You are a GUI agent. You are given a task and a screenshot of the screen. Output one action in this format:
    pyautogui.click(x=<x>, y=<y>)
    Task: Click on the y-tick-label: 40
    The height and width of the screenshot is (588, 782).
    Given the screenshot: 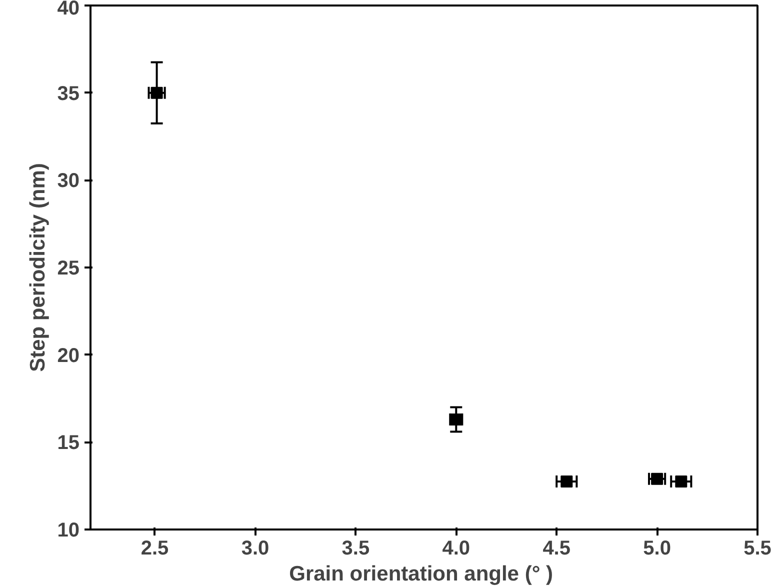 What is the action you would take?
    pyautogui.click(x=68, y=10)
    